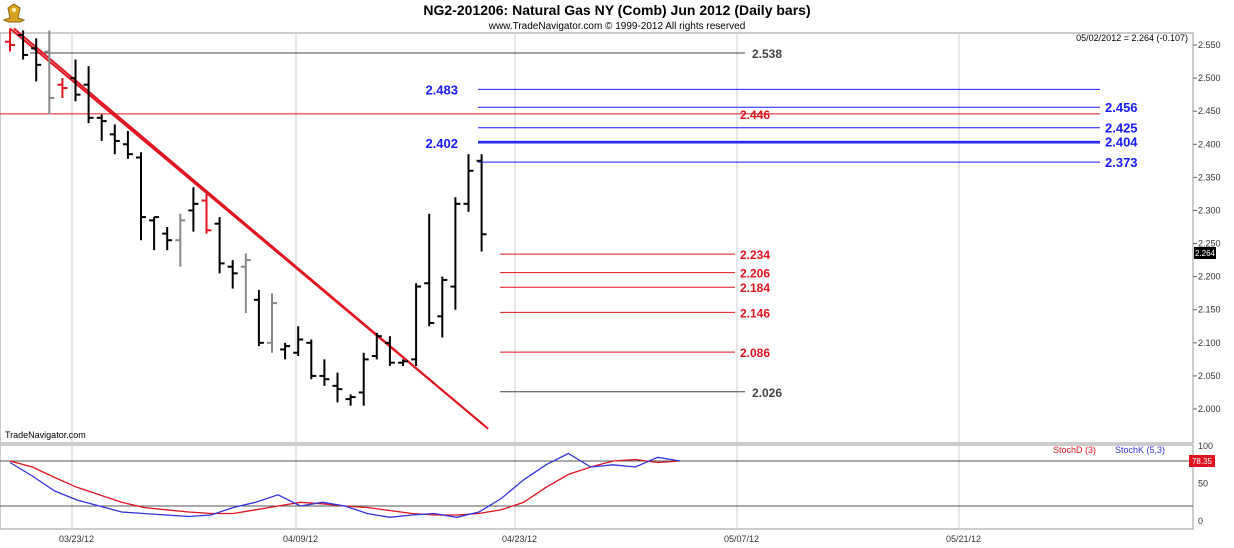 The width and height of the screenshot is (1234, 548). I want to click on level-label: 2.538, so click(767, 54).